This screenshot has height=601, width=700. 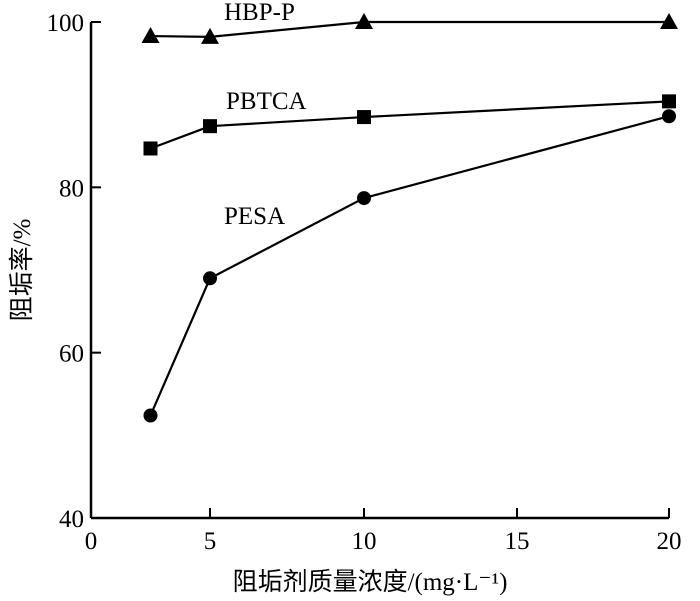 I want to click on y-tick-label: 100, so click(x=66, y=23).